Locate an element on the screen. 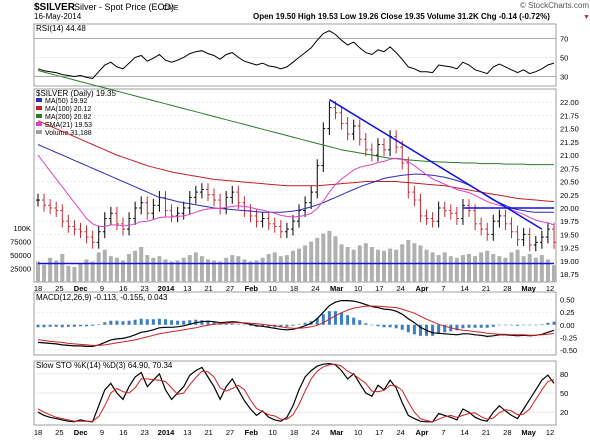 This screenshot has width=590, height=444. x-axis-label-bottom: 18 is located at coordinates (294, 432).